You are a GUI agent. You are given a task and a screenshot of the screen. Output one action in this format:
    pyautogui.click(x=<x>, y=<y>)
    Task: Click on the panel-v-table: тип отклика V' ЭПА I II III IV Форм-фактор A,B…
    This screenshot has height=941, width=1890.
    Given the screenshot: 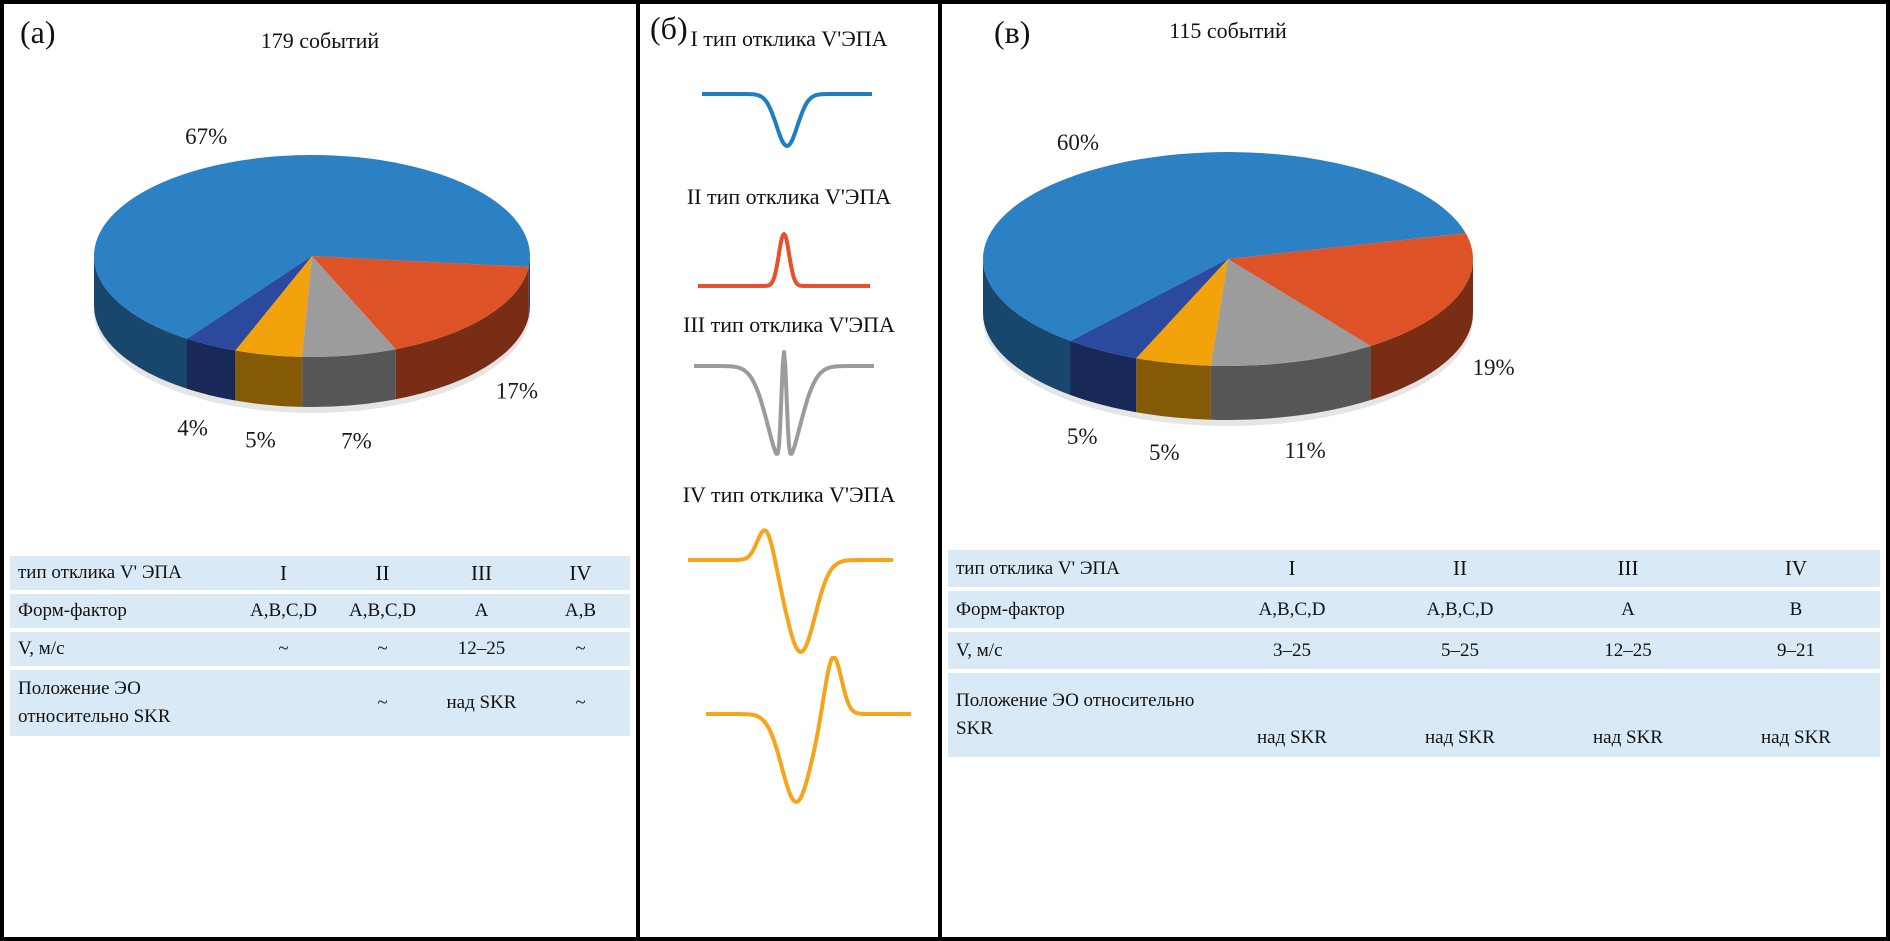 What is the action you would take?
    pyautogui.click(x=1414, y=653)
    